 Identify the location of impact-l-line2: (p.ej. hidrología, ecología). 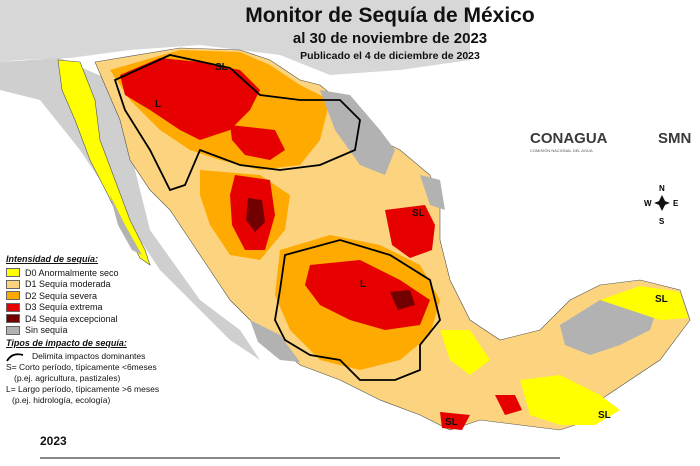
(61, 400).